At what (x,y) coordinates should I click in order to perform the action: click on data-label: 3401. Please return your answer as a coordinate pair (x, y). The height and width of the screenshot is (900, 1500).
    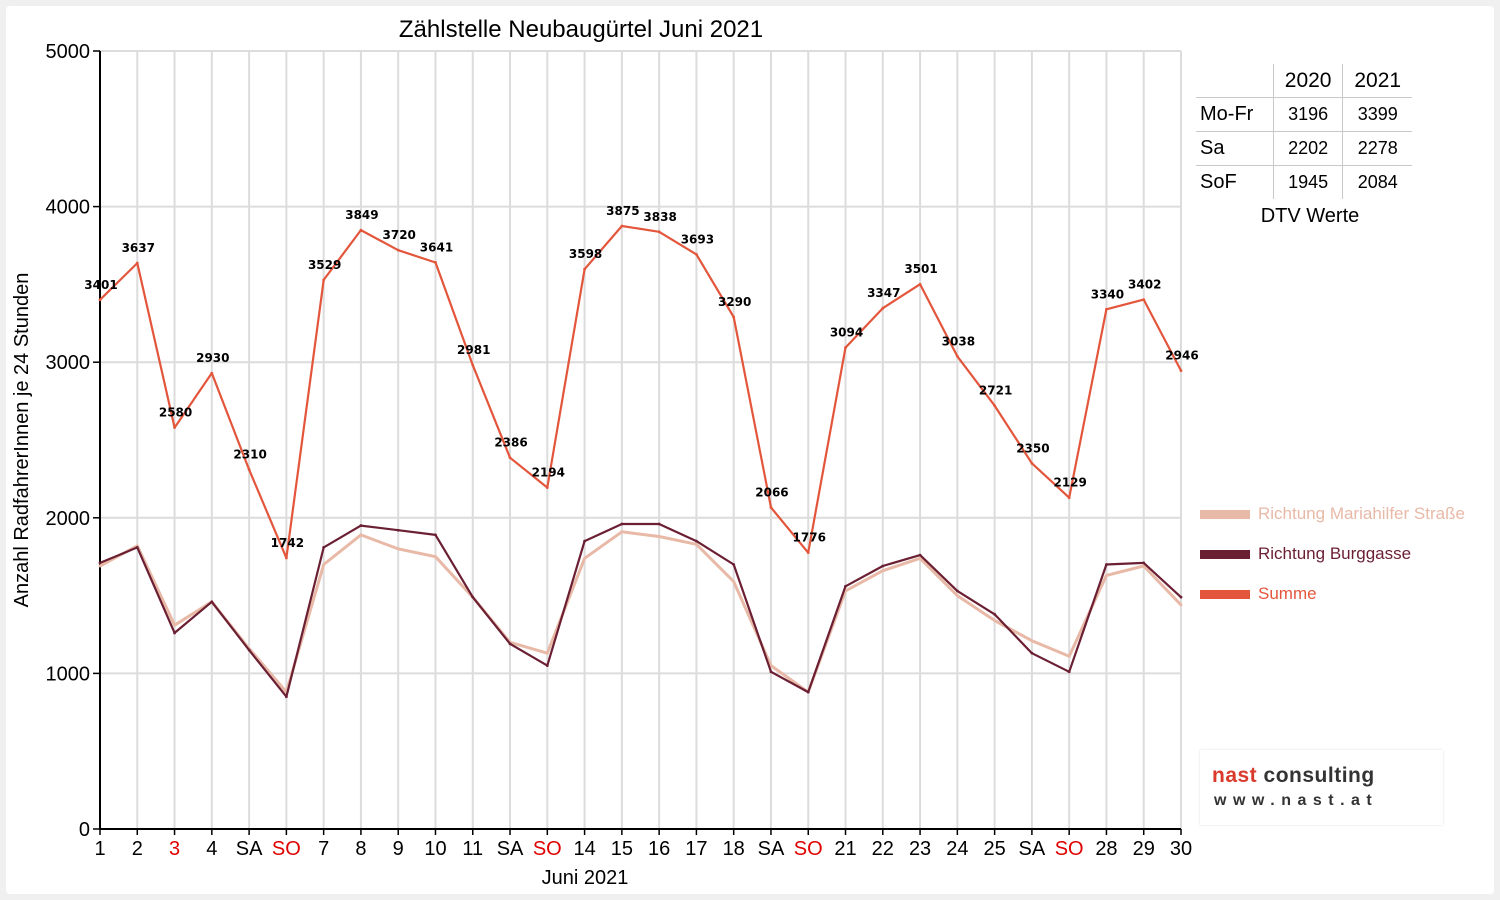
    Looking at the image, I should click on (100, 285).